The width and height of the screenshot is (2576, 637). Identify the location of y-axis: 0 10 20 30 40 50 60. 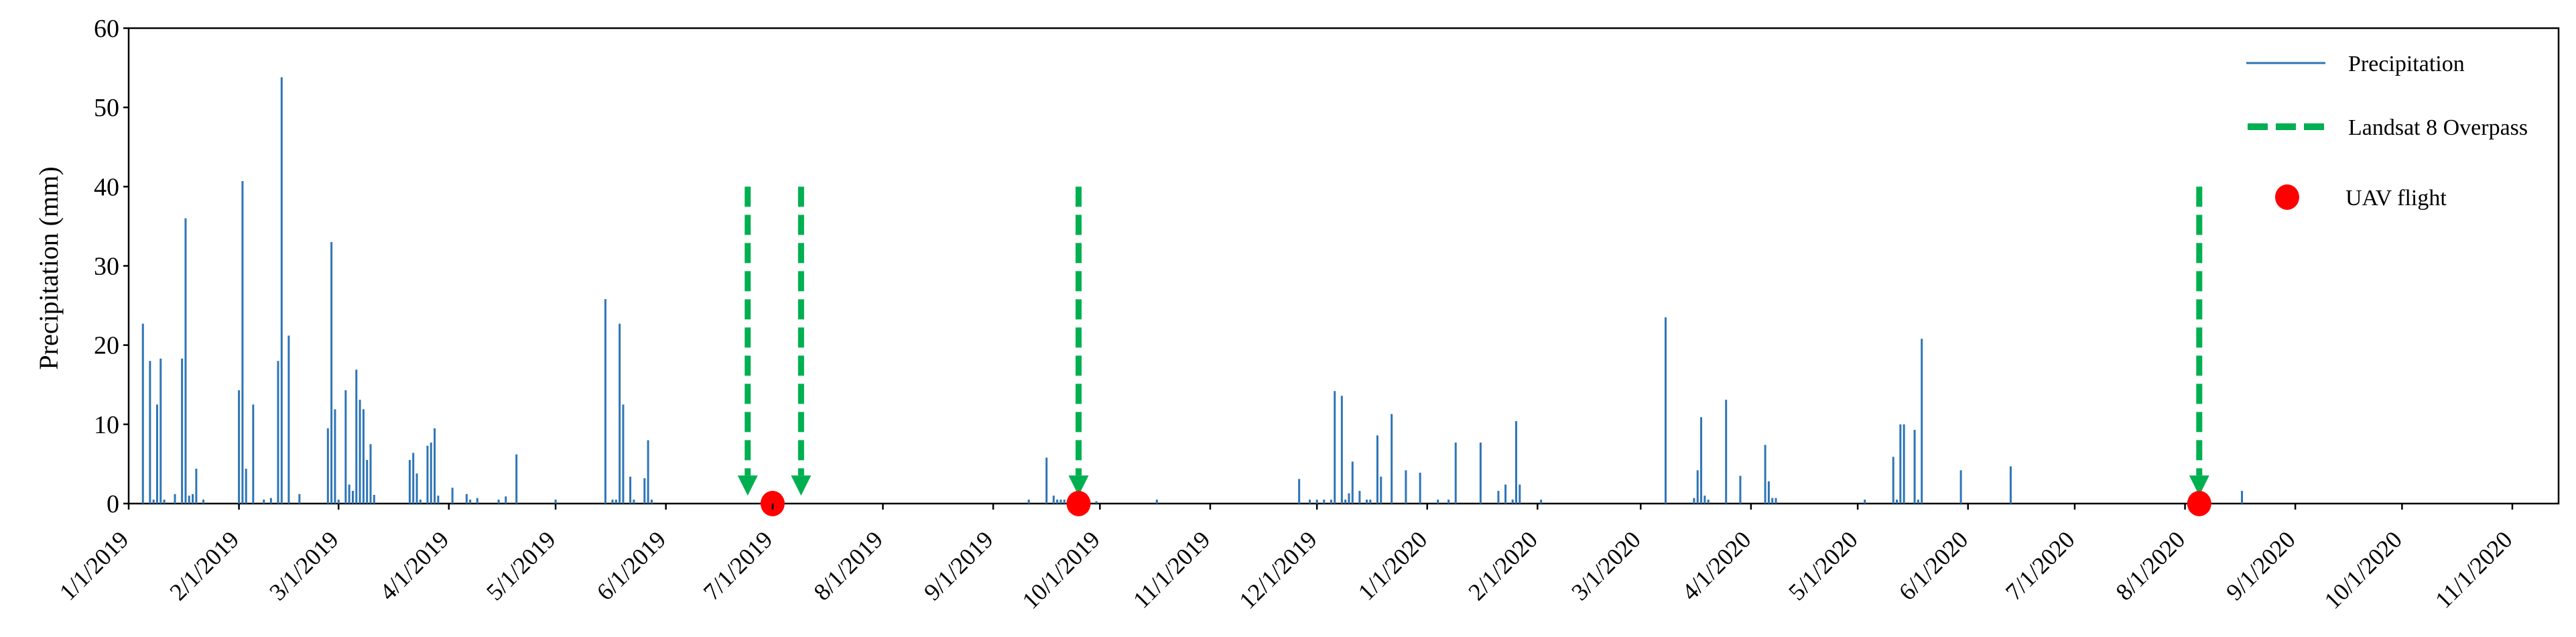
(111, 266).